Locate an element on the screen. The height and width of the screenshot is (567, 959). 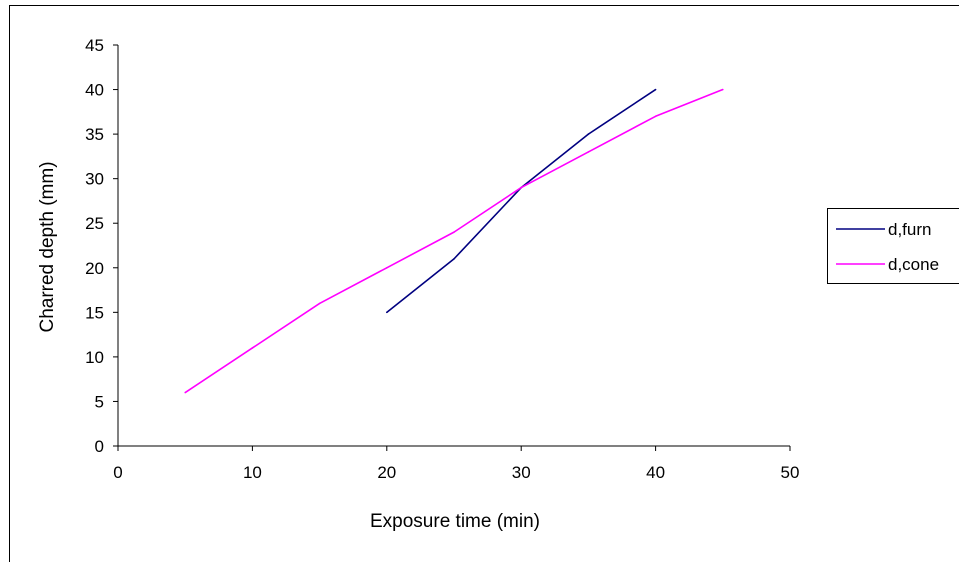
y-tick-label: 5 is located at coordinates (99, 401).